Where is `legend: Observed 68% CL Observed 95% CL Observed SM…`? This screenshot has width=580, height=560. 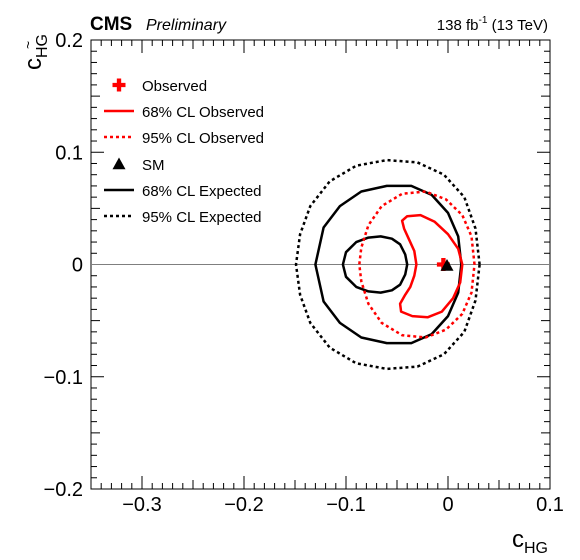
legend: Observed 68% CL Observed 95% CL Observed SM… is located at coordinates (184, 152).